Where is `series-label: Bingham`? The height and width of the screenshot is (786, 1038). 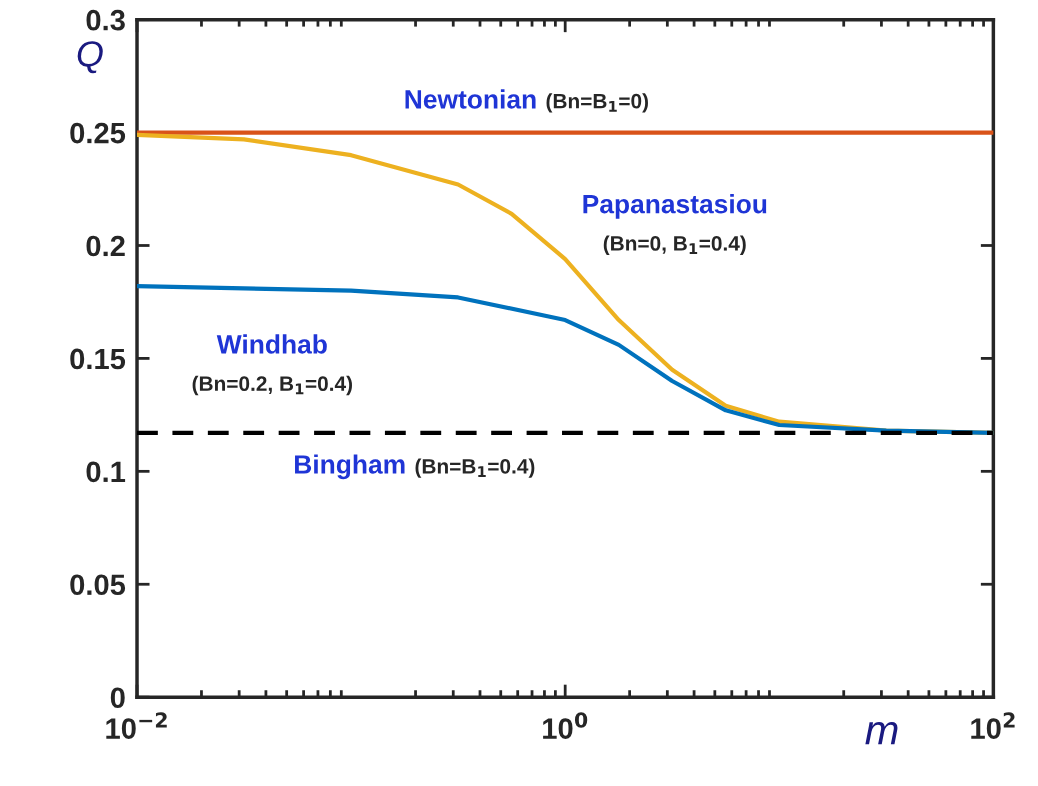 series-label: Bingham is located at coordinates (350, 467).